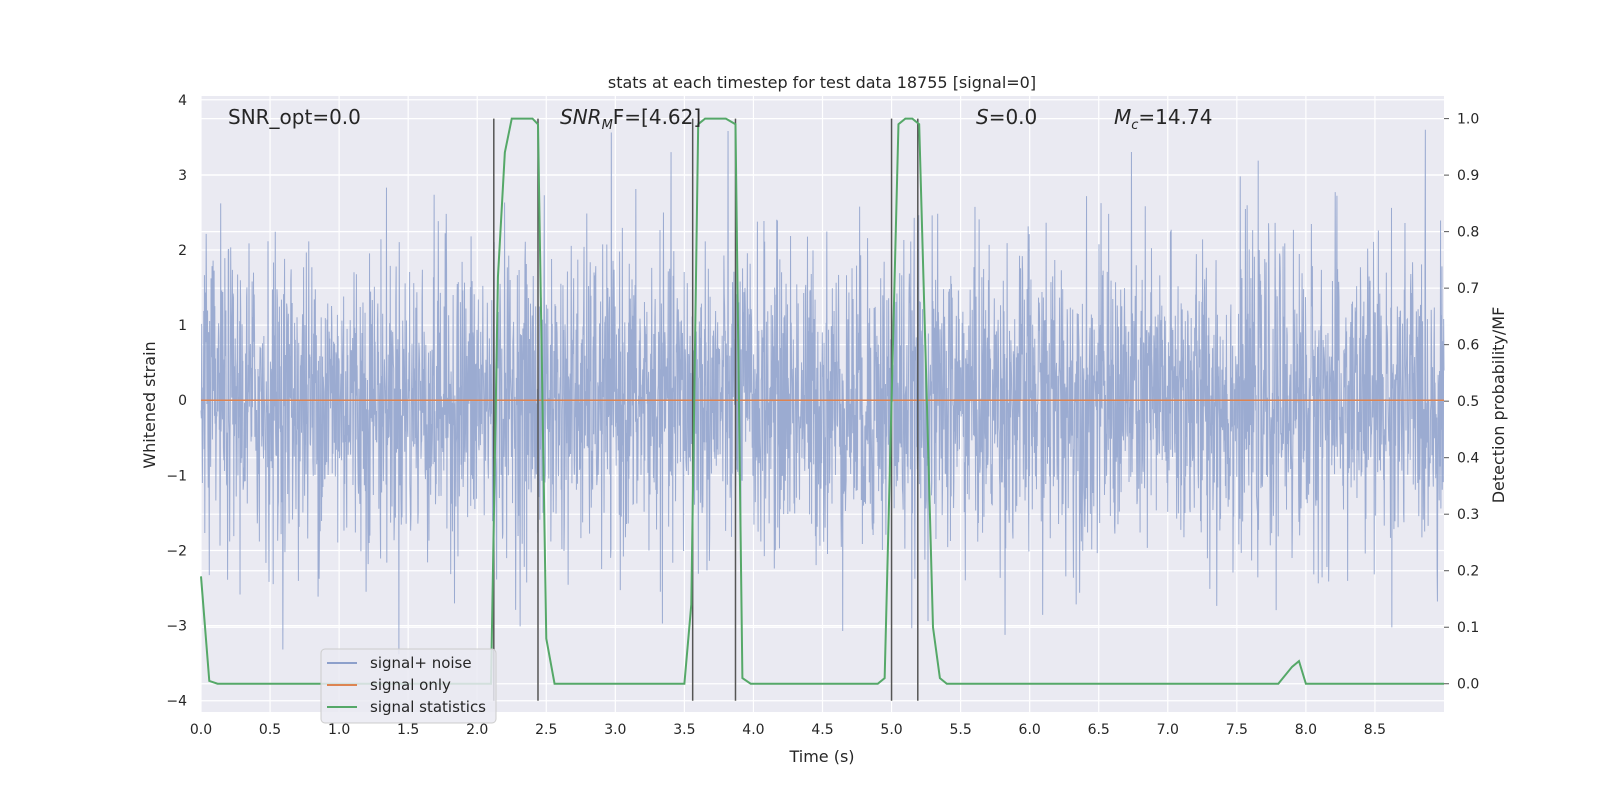 This screenshot has width=1600, height=804. Describe the element at coordinates (182, 176) in the screenshot. I see `y-left-tick-label: 3` at that location.